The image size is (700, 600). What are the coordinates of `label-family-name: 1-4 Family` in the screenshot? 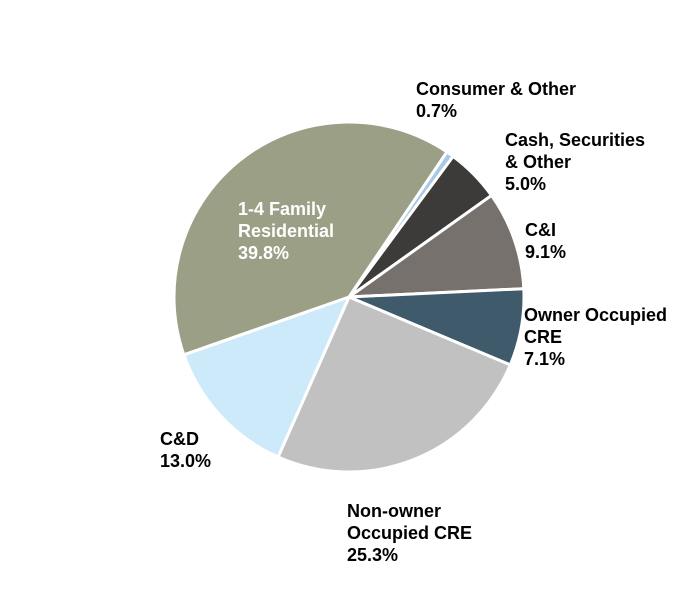 It's located at (282, 209).